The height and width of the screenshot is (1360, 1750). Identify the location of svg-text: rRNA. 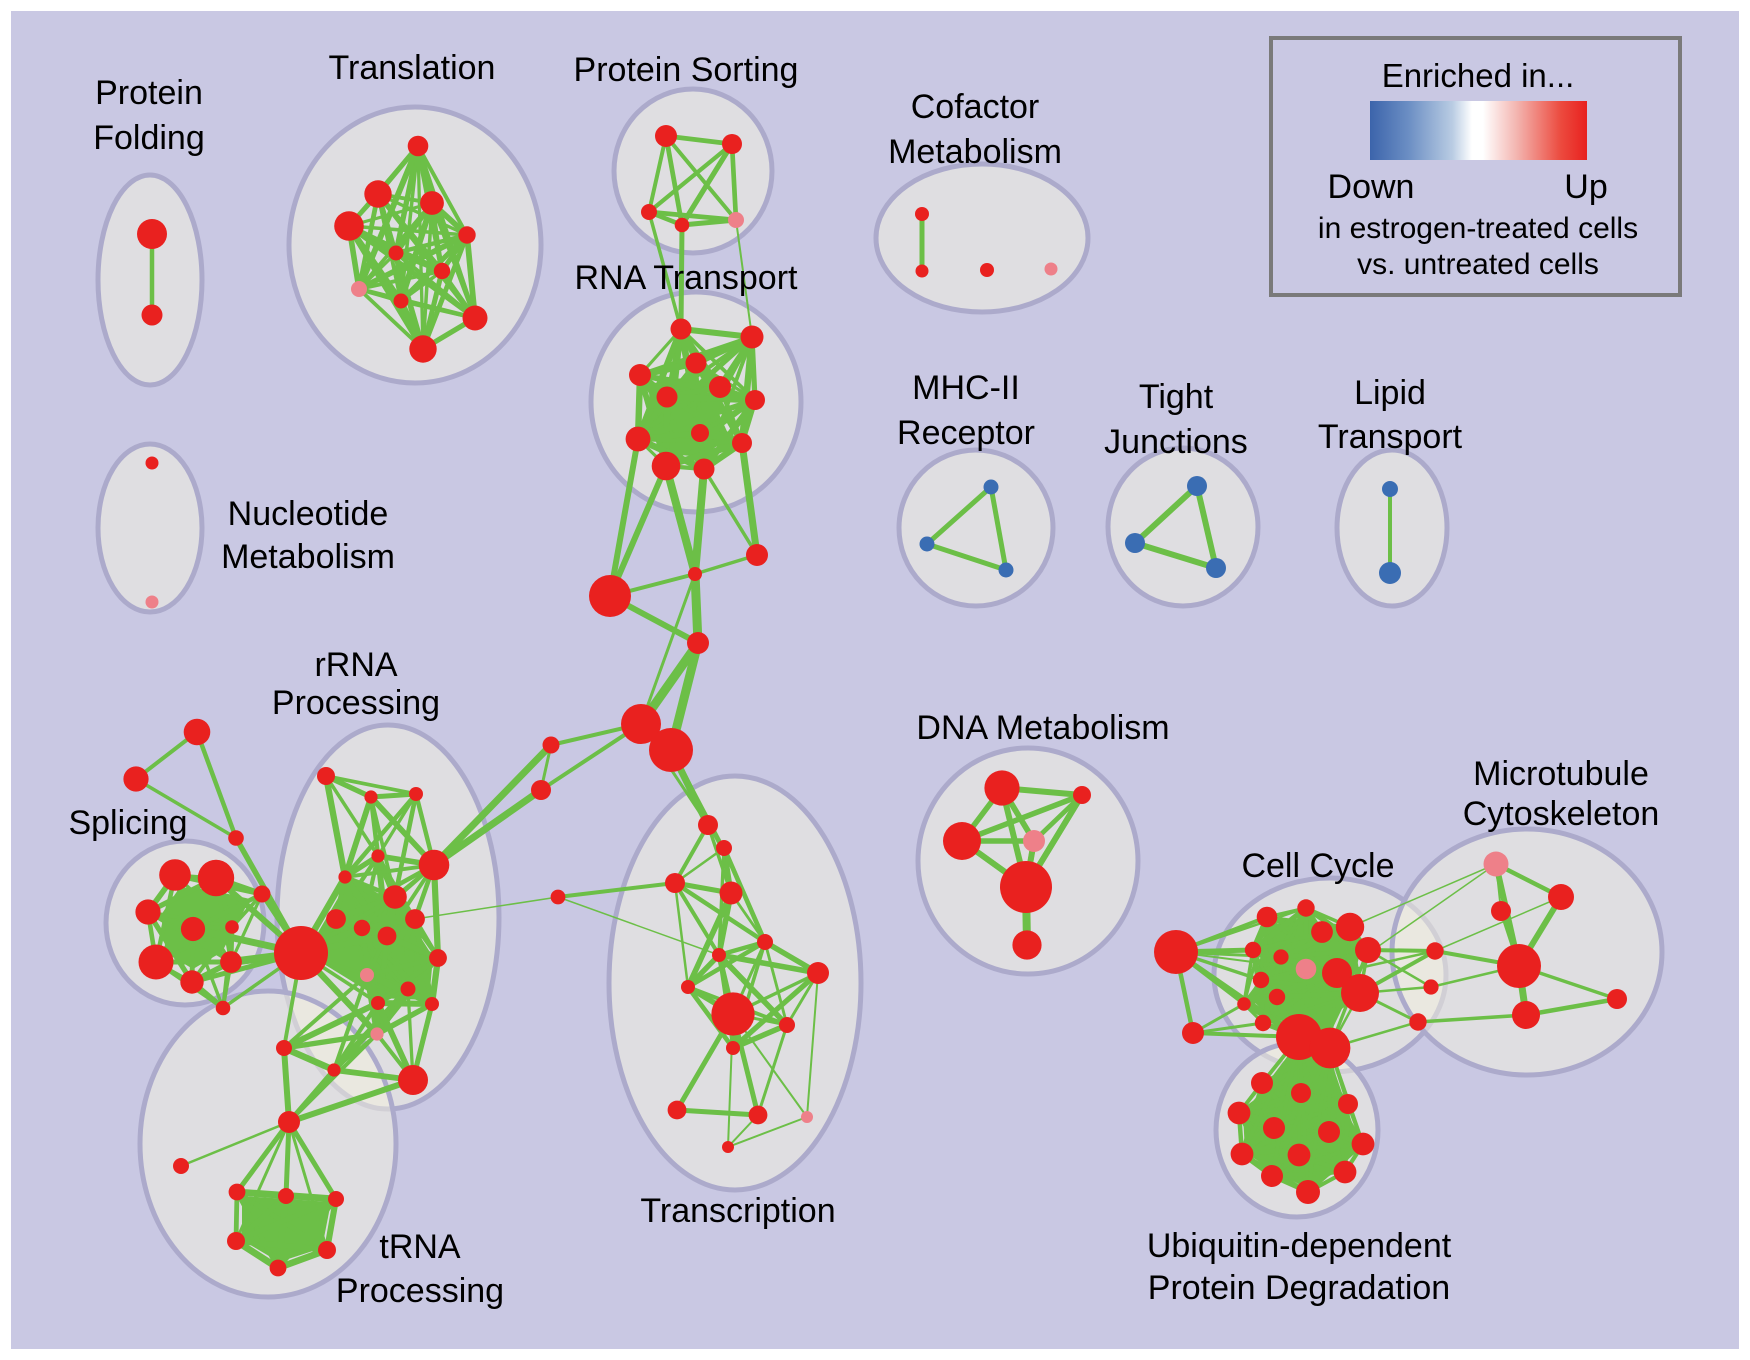
(355, 665).